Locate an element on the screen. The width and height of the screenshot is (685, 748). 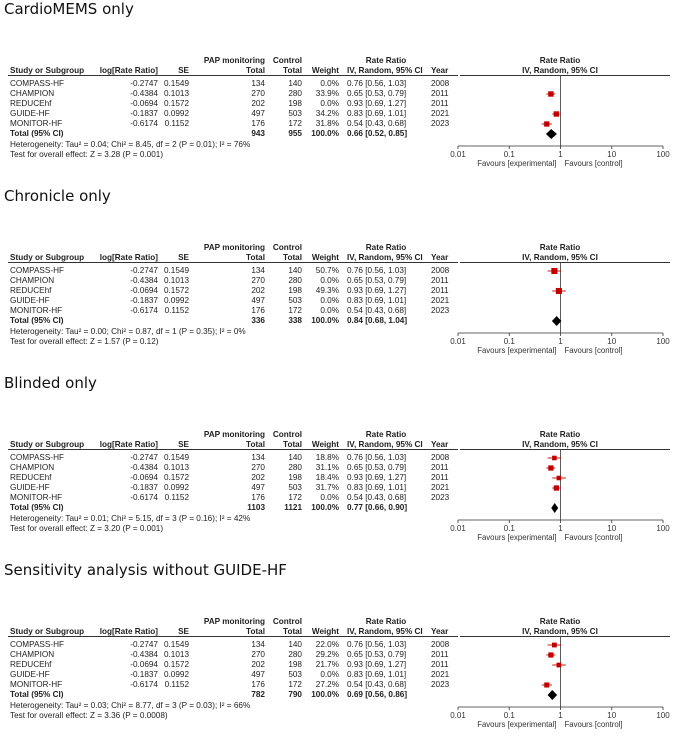
log-rate-ratio: -0.0694 is located at coordinates (144, 477).